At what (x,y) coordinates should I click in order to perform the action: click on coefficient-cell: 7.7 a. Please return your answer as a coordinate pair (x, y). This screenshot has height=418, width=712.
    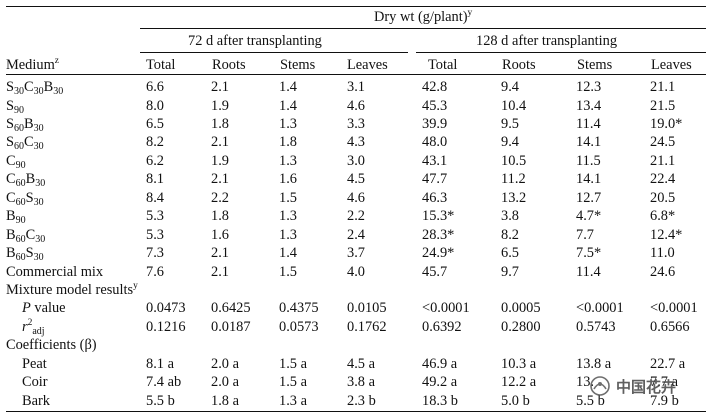
    Looking at the image, I should click on (664, 382).